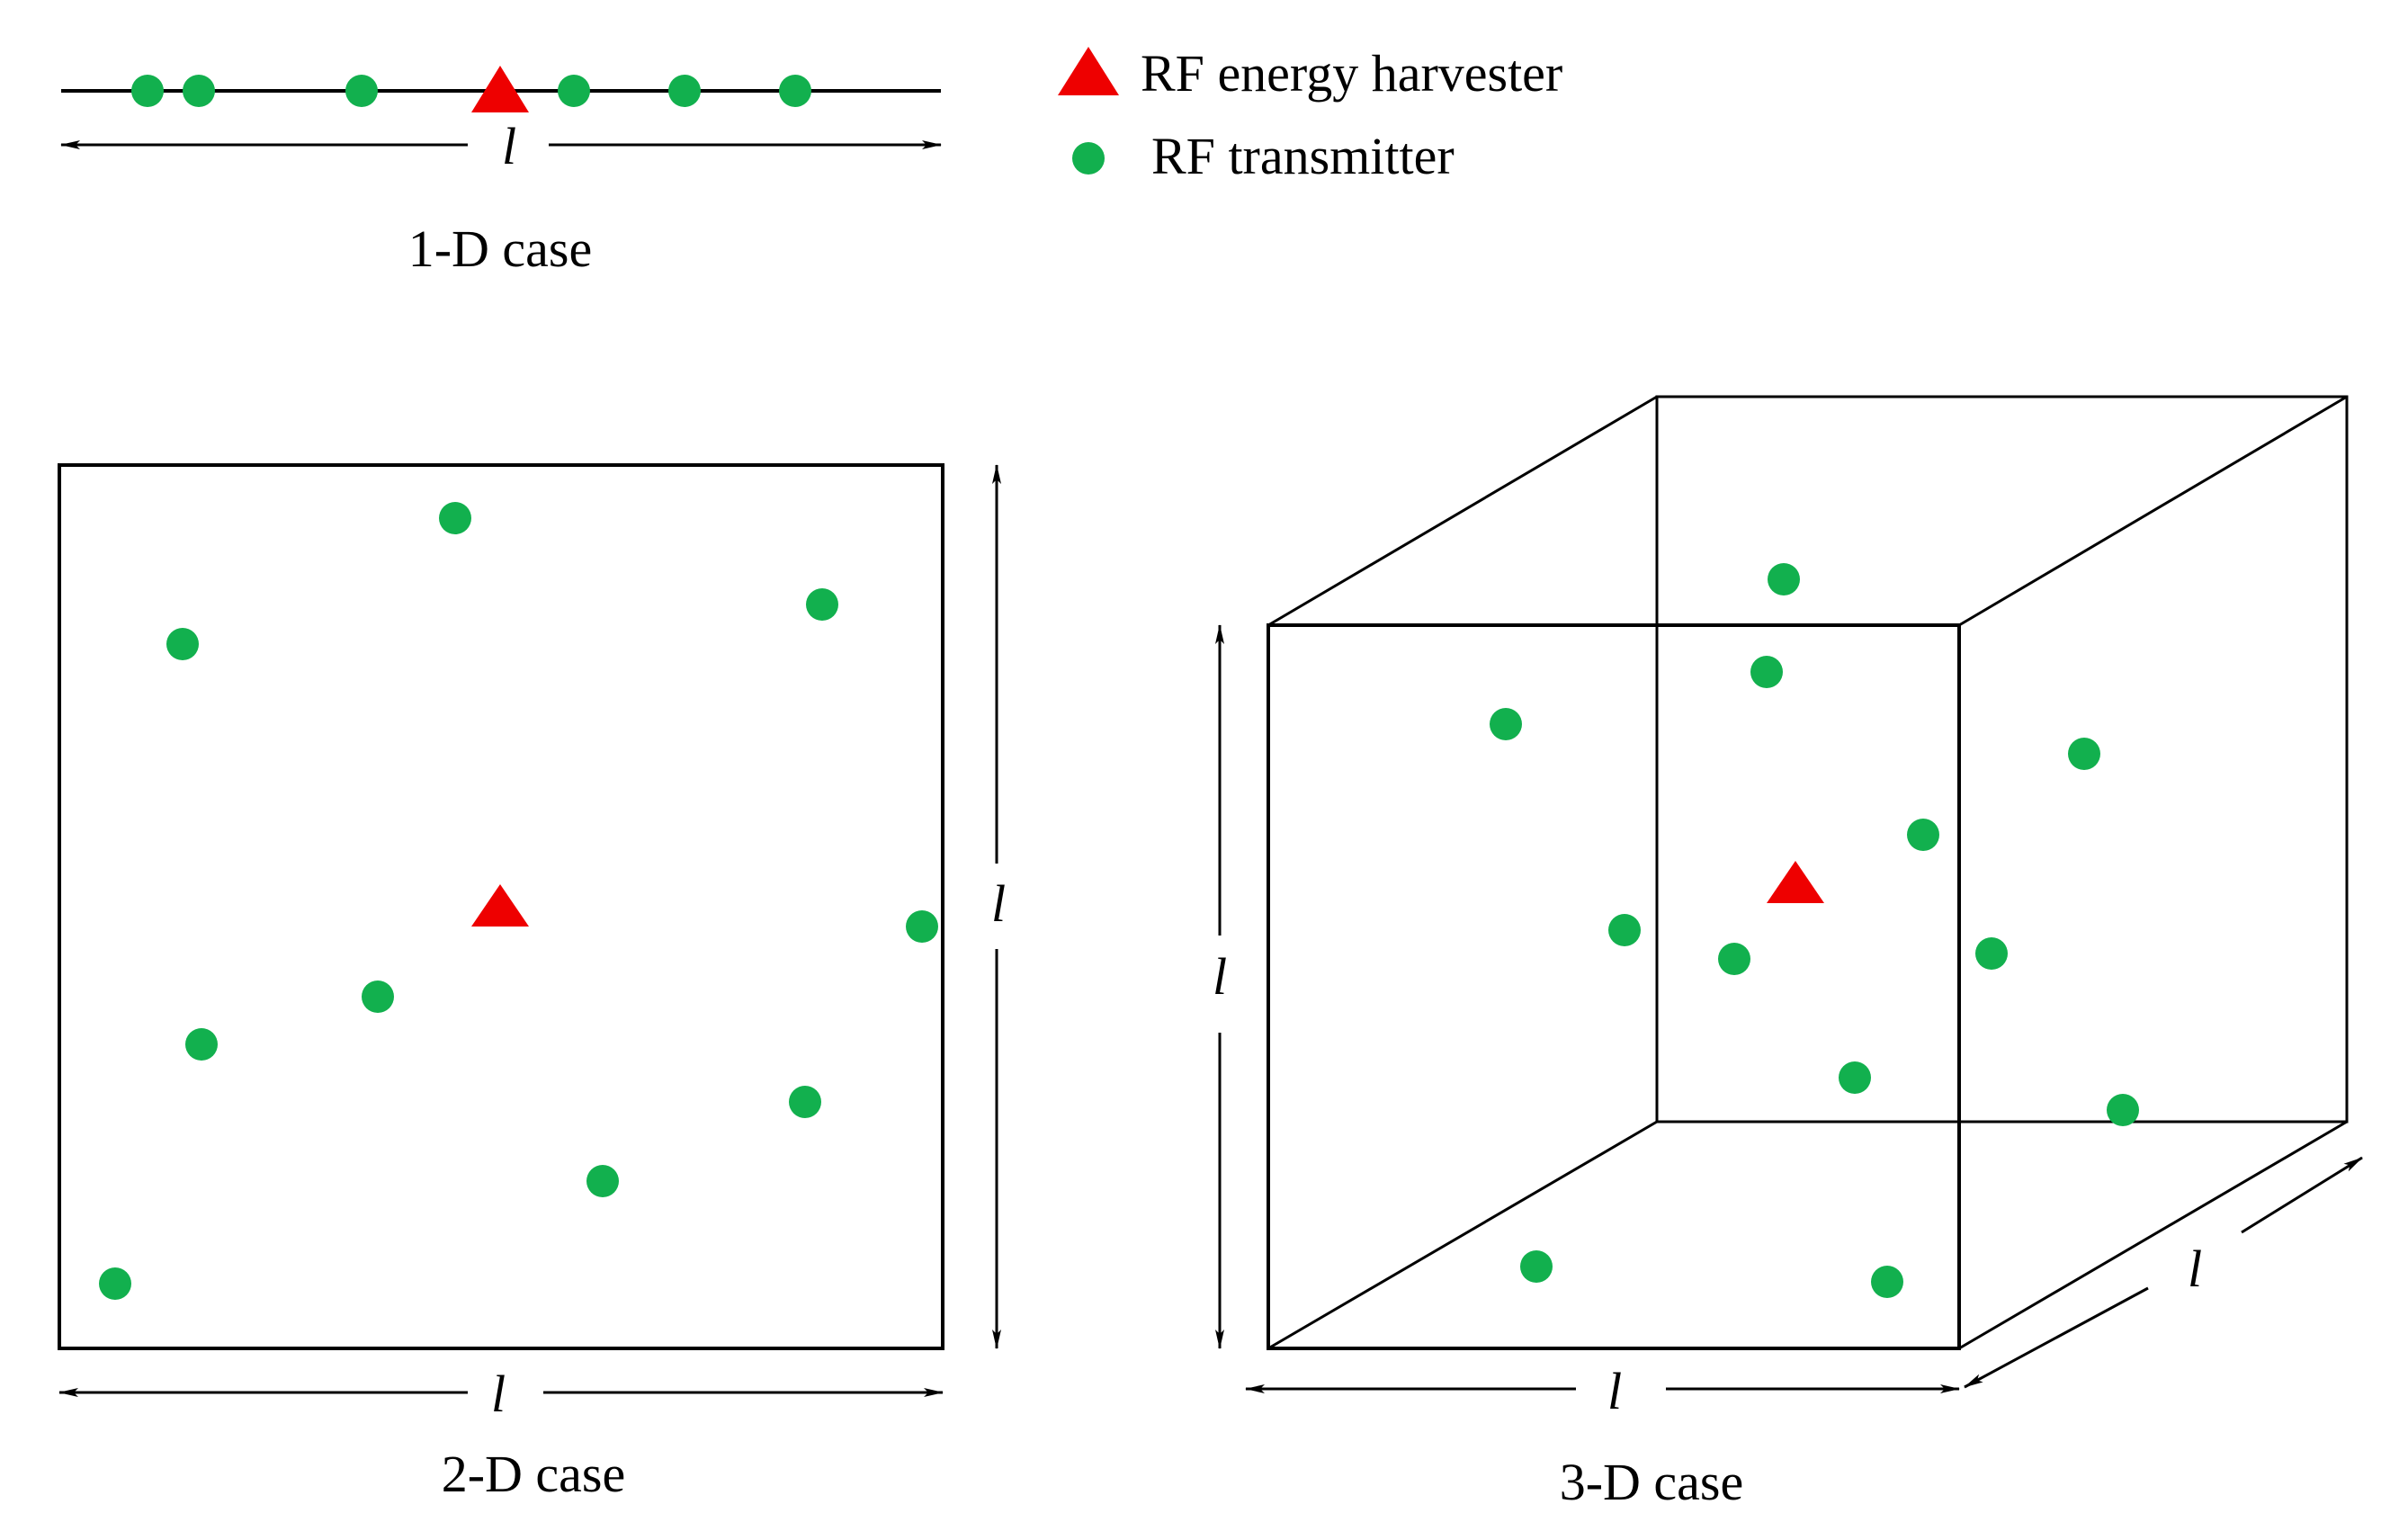 Image resolution: width=2399 pixels, height=1540 pixels. Describe the element at coordinates (509, 146) in the screenshot. I see `dimension-label-1d: l` at that location.